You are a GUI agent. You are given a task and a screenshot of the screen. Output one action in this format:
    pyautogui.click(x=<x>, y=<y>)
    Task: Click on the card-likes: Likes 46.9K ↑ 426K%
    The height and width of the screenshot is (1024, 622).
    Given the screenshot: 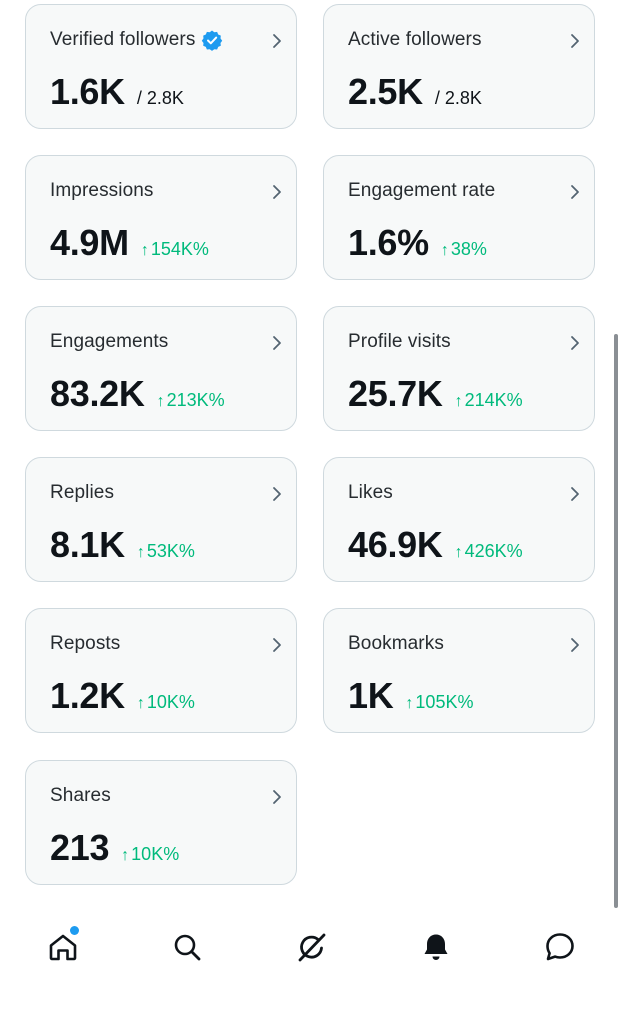 What is the action you would take?
    pyautogui.click(x=459, y=519)
    